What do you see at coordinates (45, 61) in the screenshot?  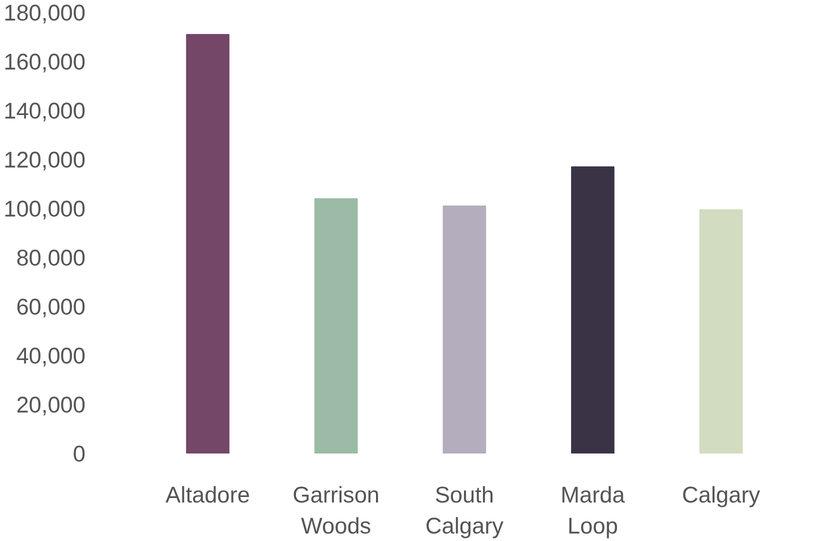 I see `y-tick-label: 160,000` at bounding box center [45, 61].